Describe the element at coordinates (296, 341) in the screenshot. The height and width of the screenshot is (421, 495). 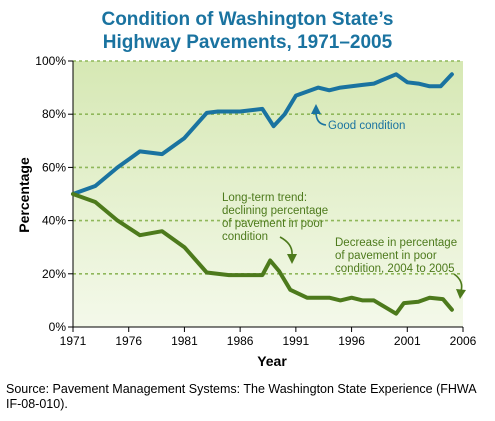
I see `x-tick-label: 1991` at that location.